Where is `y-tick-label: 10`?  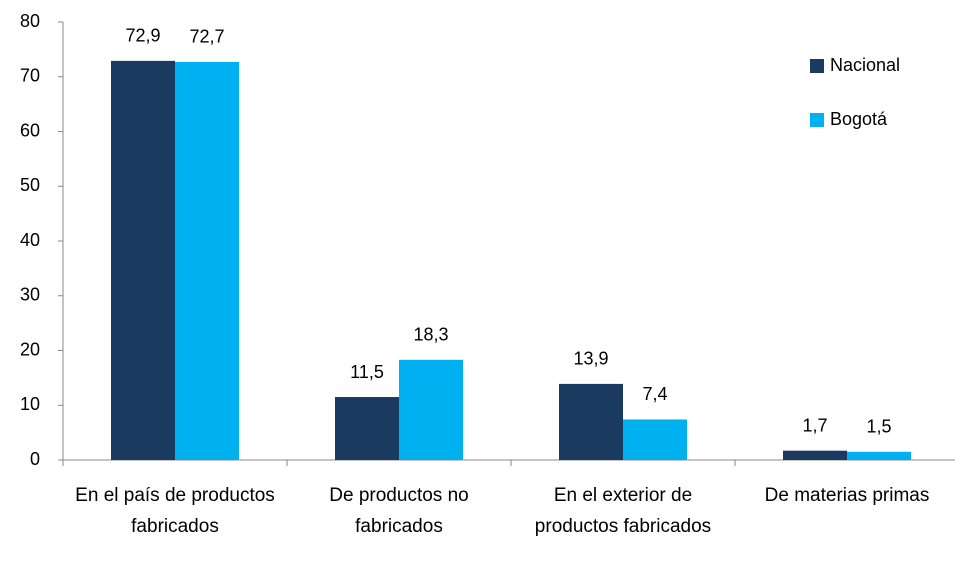 y-tick-label: 10 is located at coordinates (30, 404).